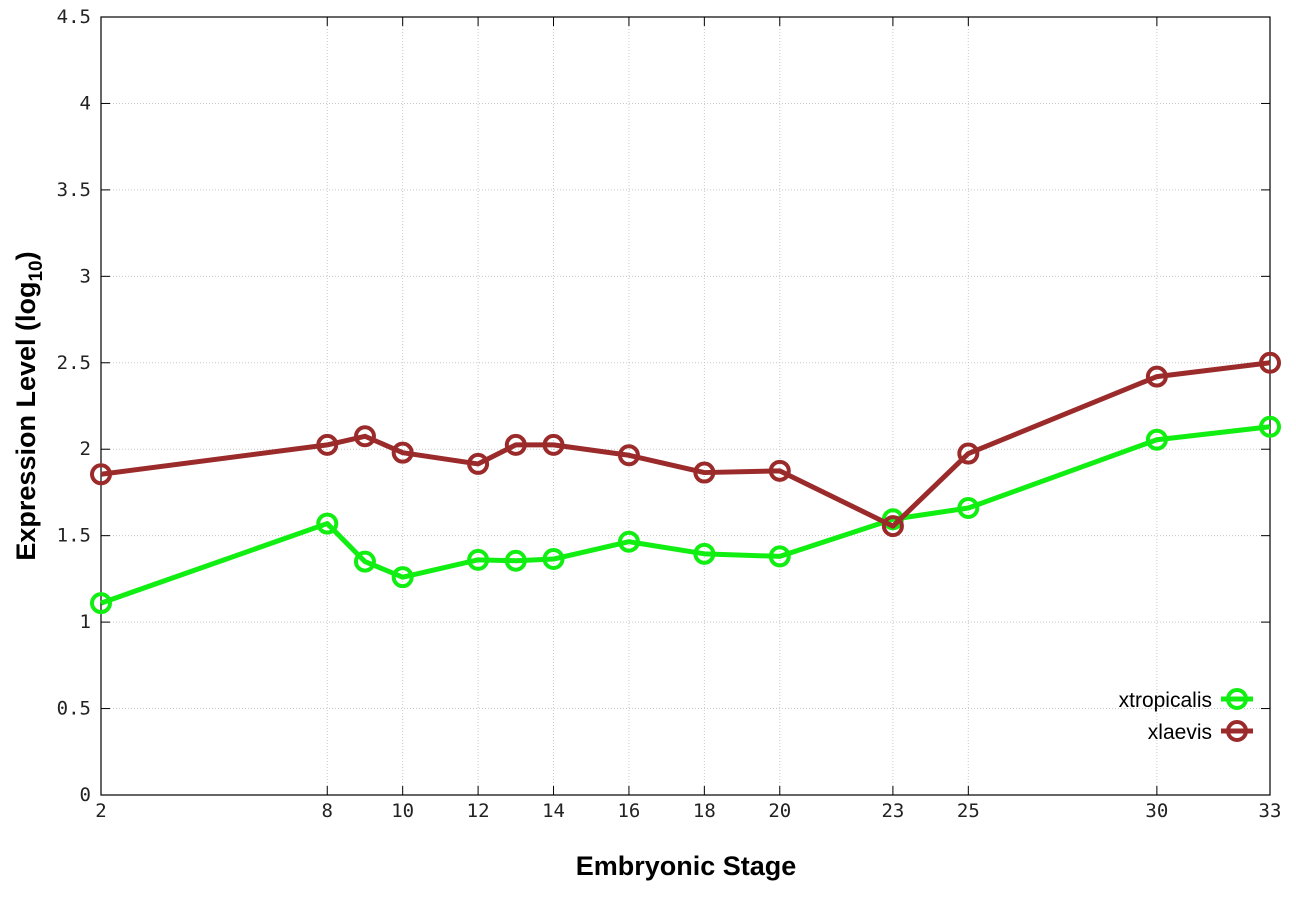  Describe the element at coordinates (628, 811) in the screenshot. I see `x-tick-label: 16` at that location.